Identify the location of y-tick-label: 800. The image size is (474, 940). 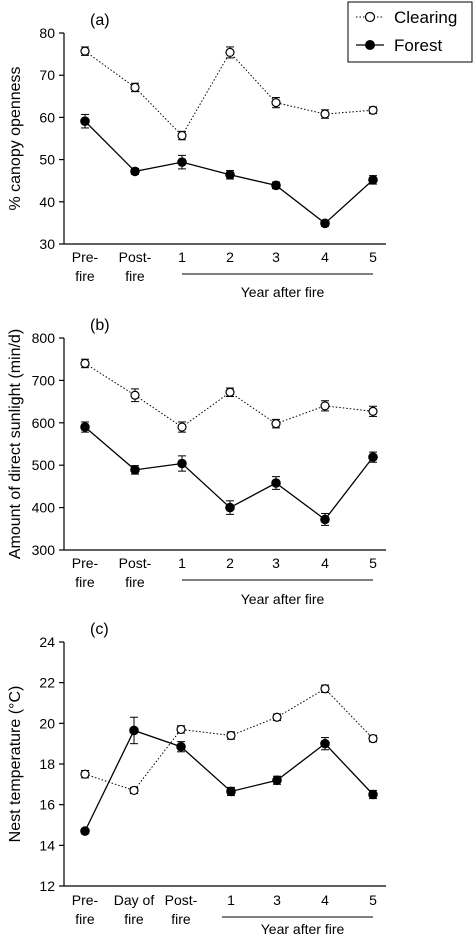
(44, 338).